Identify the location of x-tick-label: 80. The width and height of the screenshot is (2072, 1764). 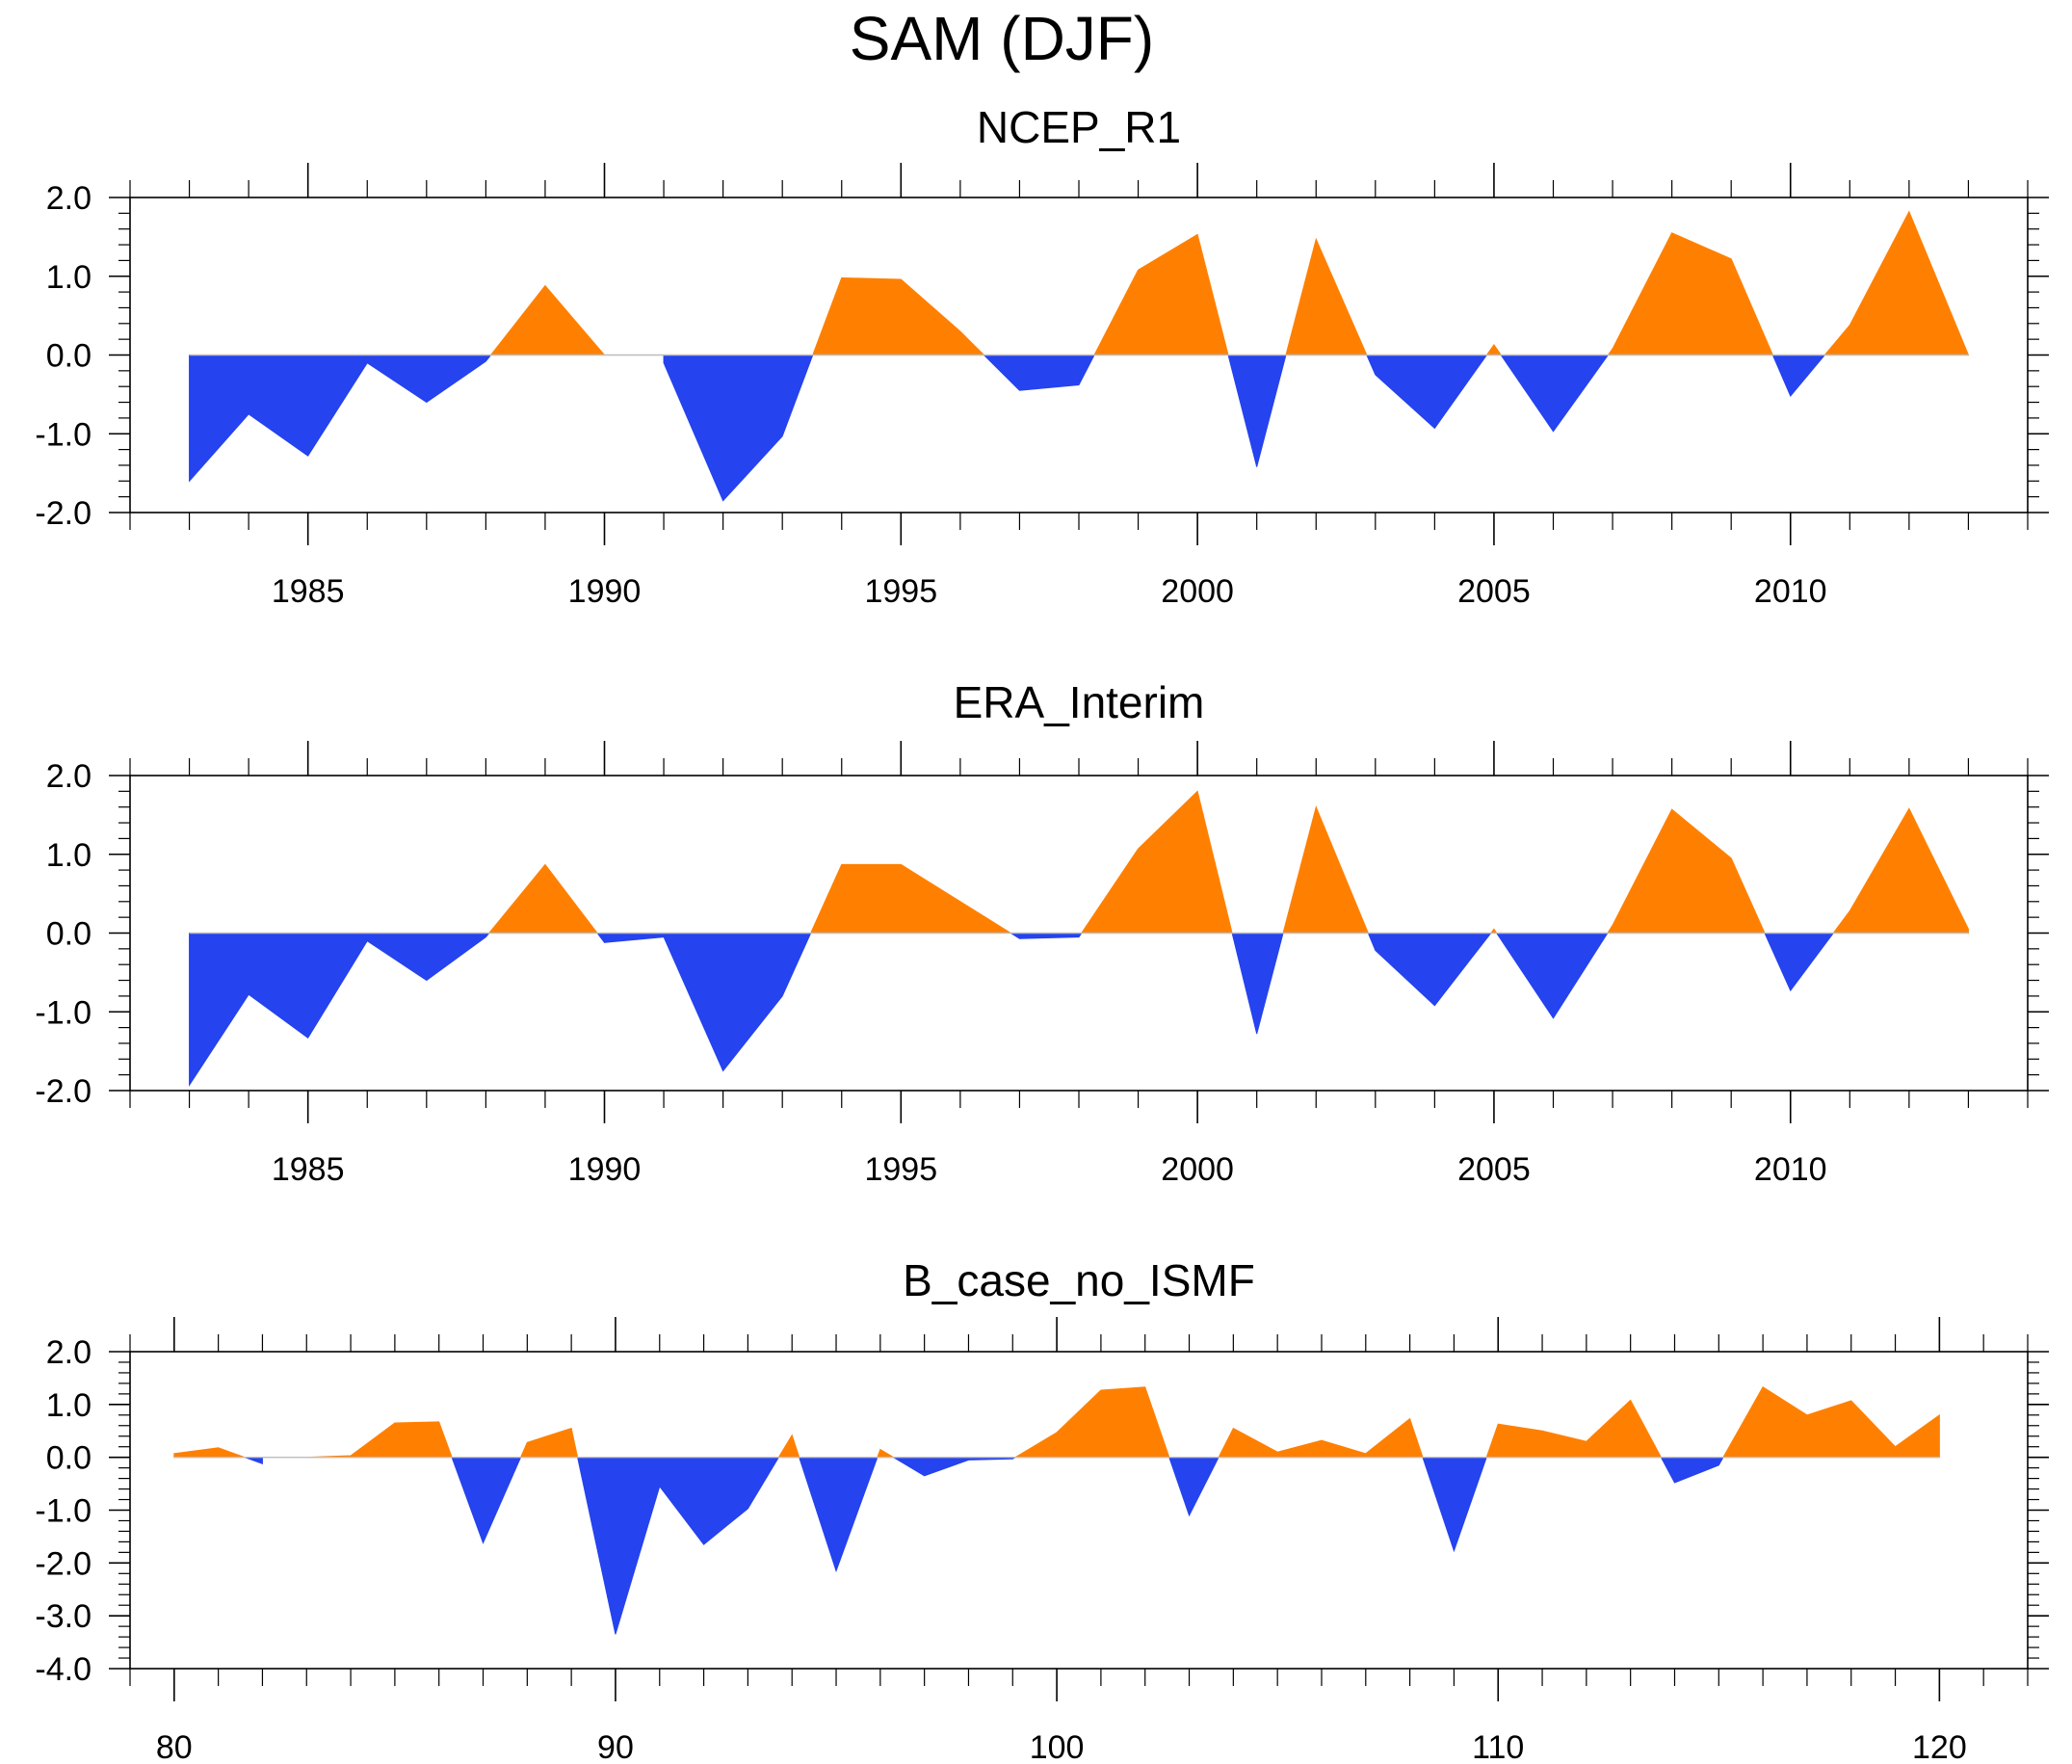
(175, 1746).